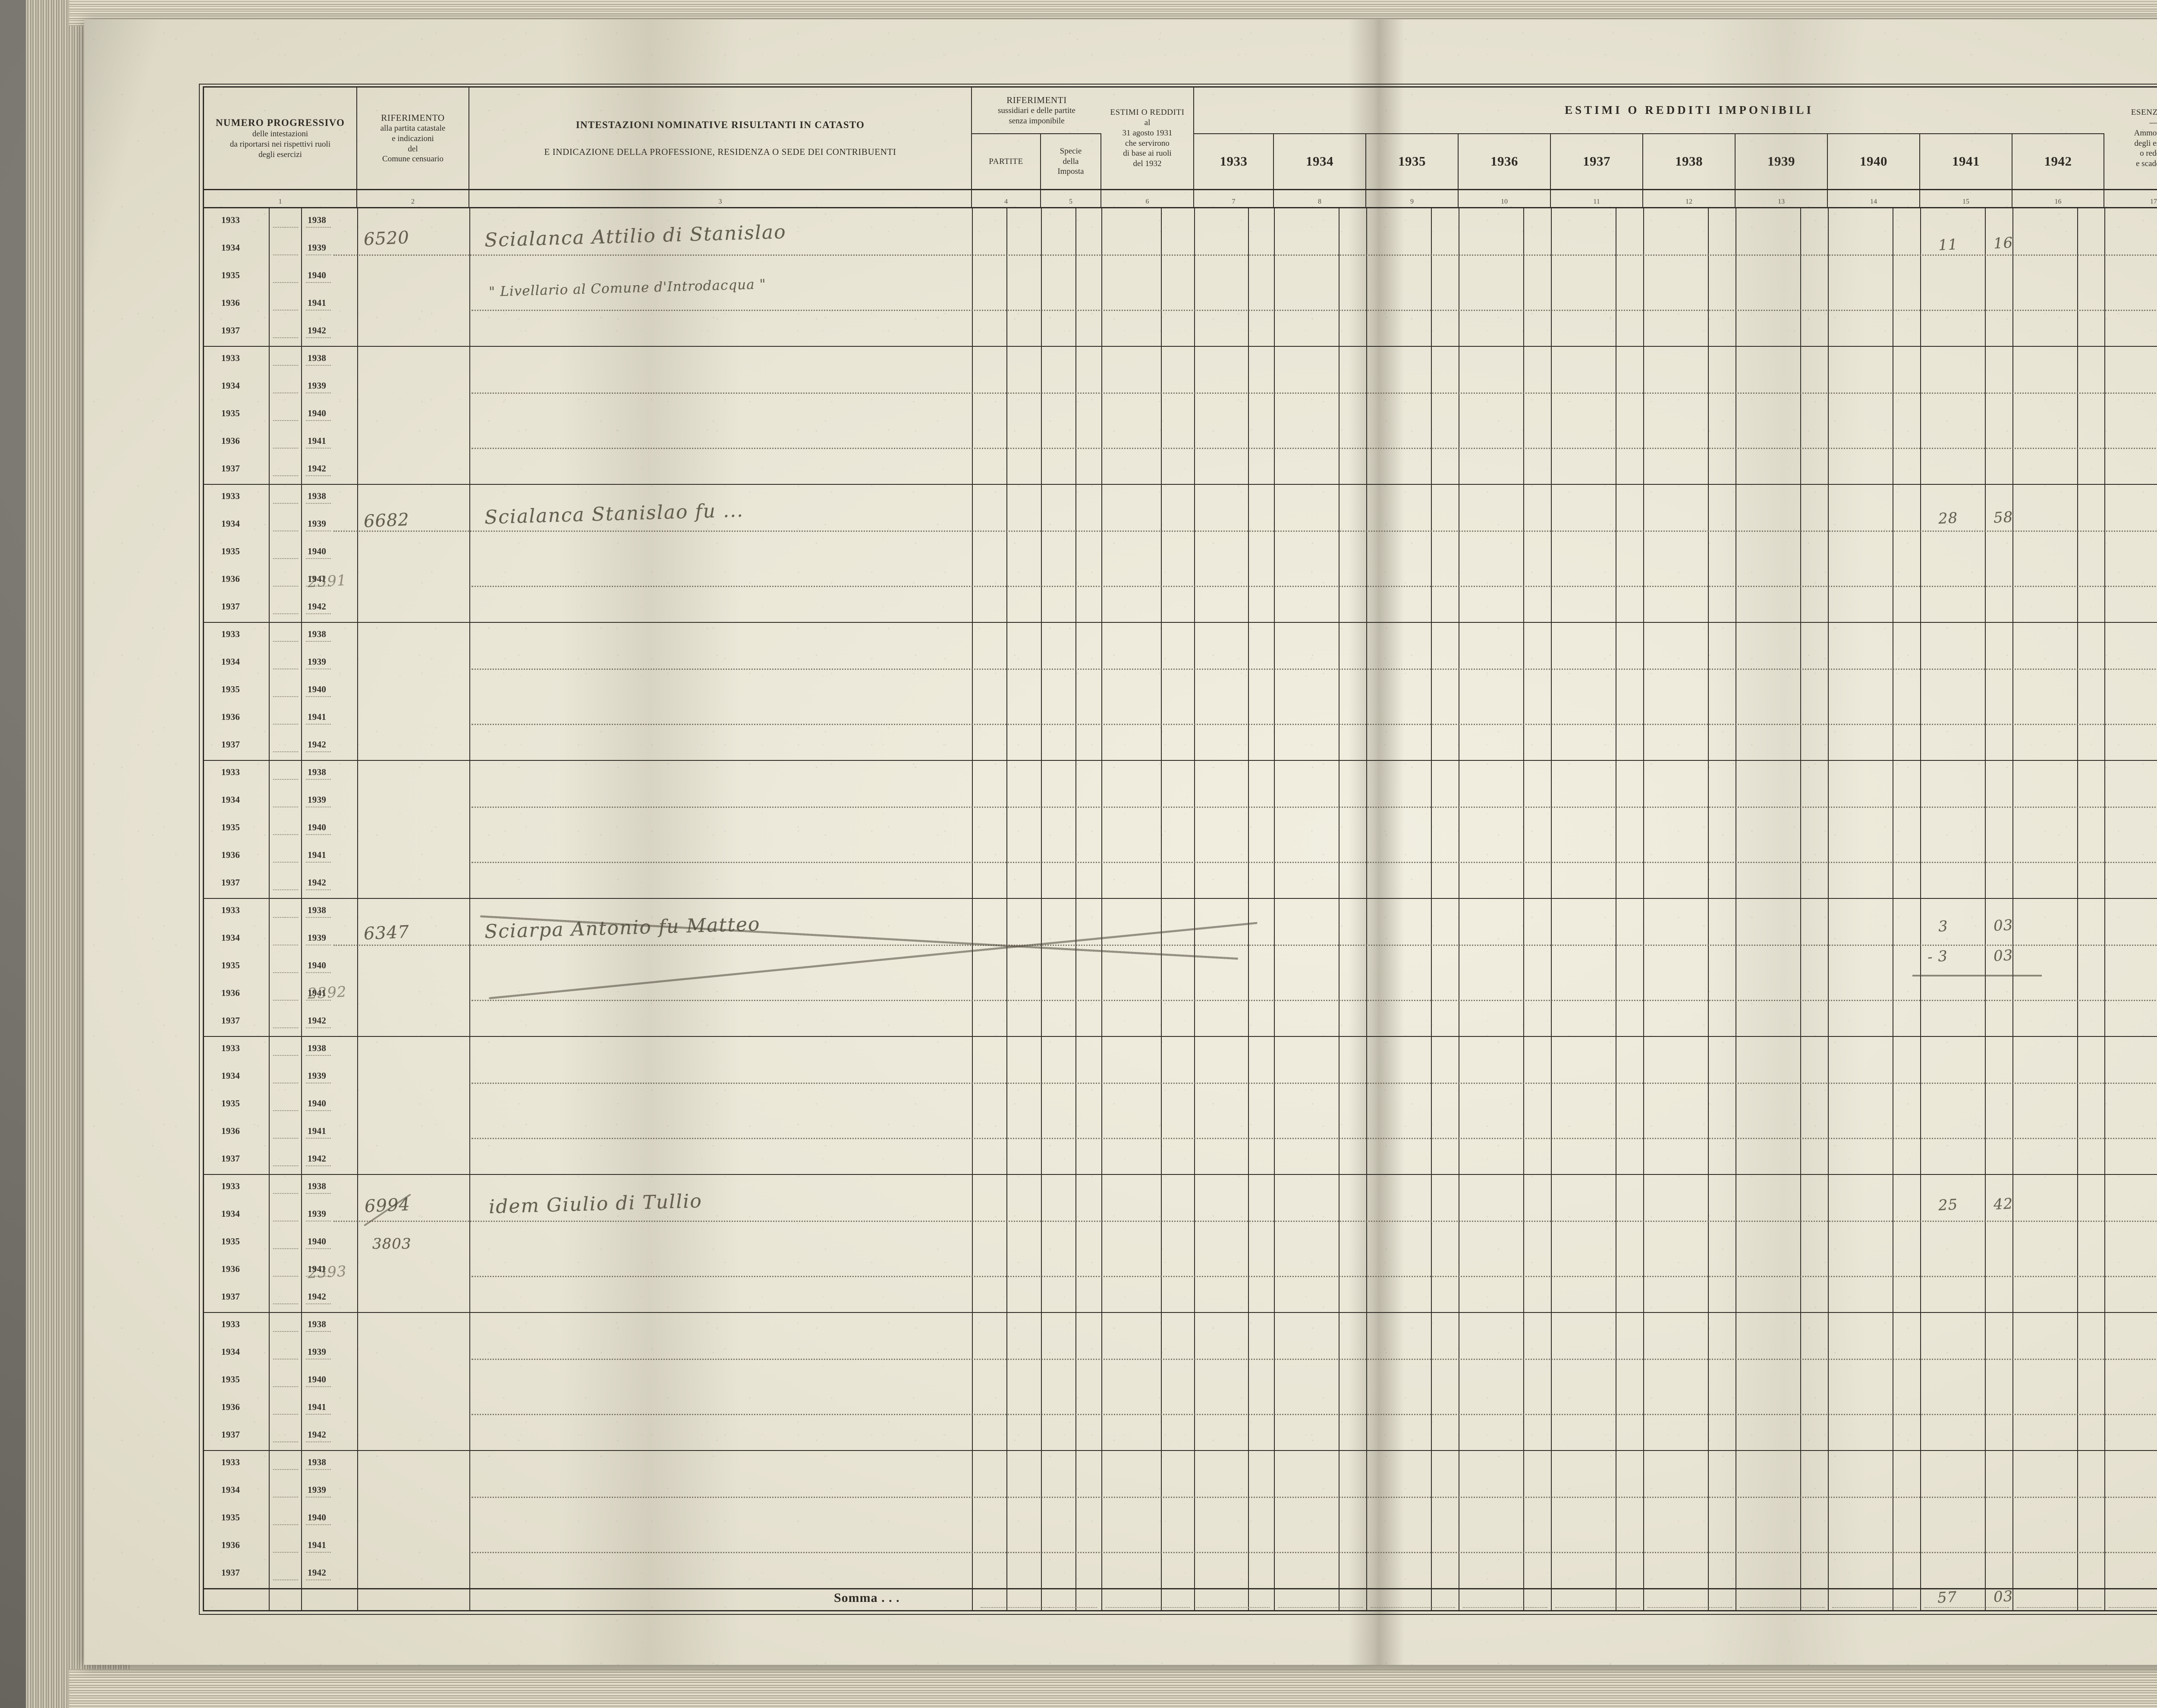  Describe the element at coordinates (413, 198) in the screenshot. I see `colnum-2: 2` at that location.